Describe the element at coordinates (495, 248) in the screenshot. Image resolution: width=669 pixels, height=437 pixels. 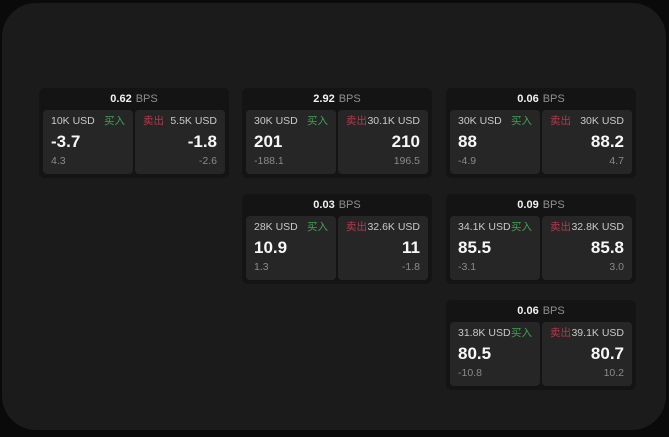
I see `buy-panel: 34.1K USD 买入 85.5 -3.1` at that location.